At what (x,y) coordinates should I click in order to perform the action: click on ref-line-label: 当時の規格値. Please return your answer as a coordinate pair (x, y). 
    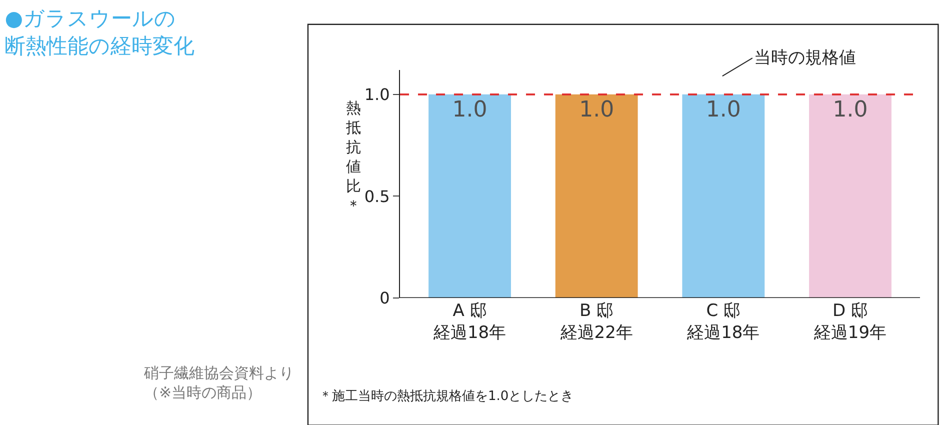
    Looking at the image, I should click on (805, 58).